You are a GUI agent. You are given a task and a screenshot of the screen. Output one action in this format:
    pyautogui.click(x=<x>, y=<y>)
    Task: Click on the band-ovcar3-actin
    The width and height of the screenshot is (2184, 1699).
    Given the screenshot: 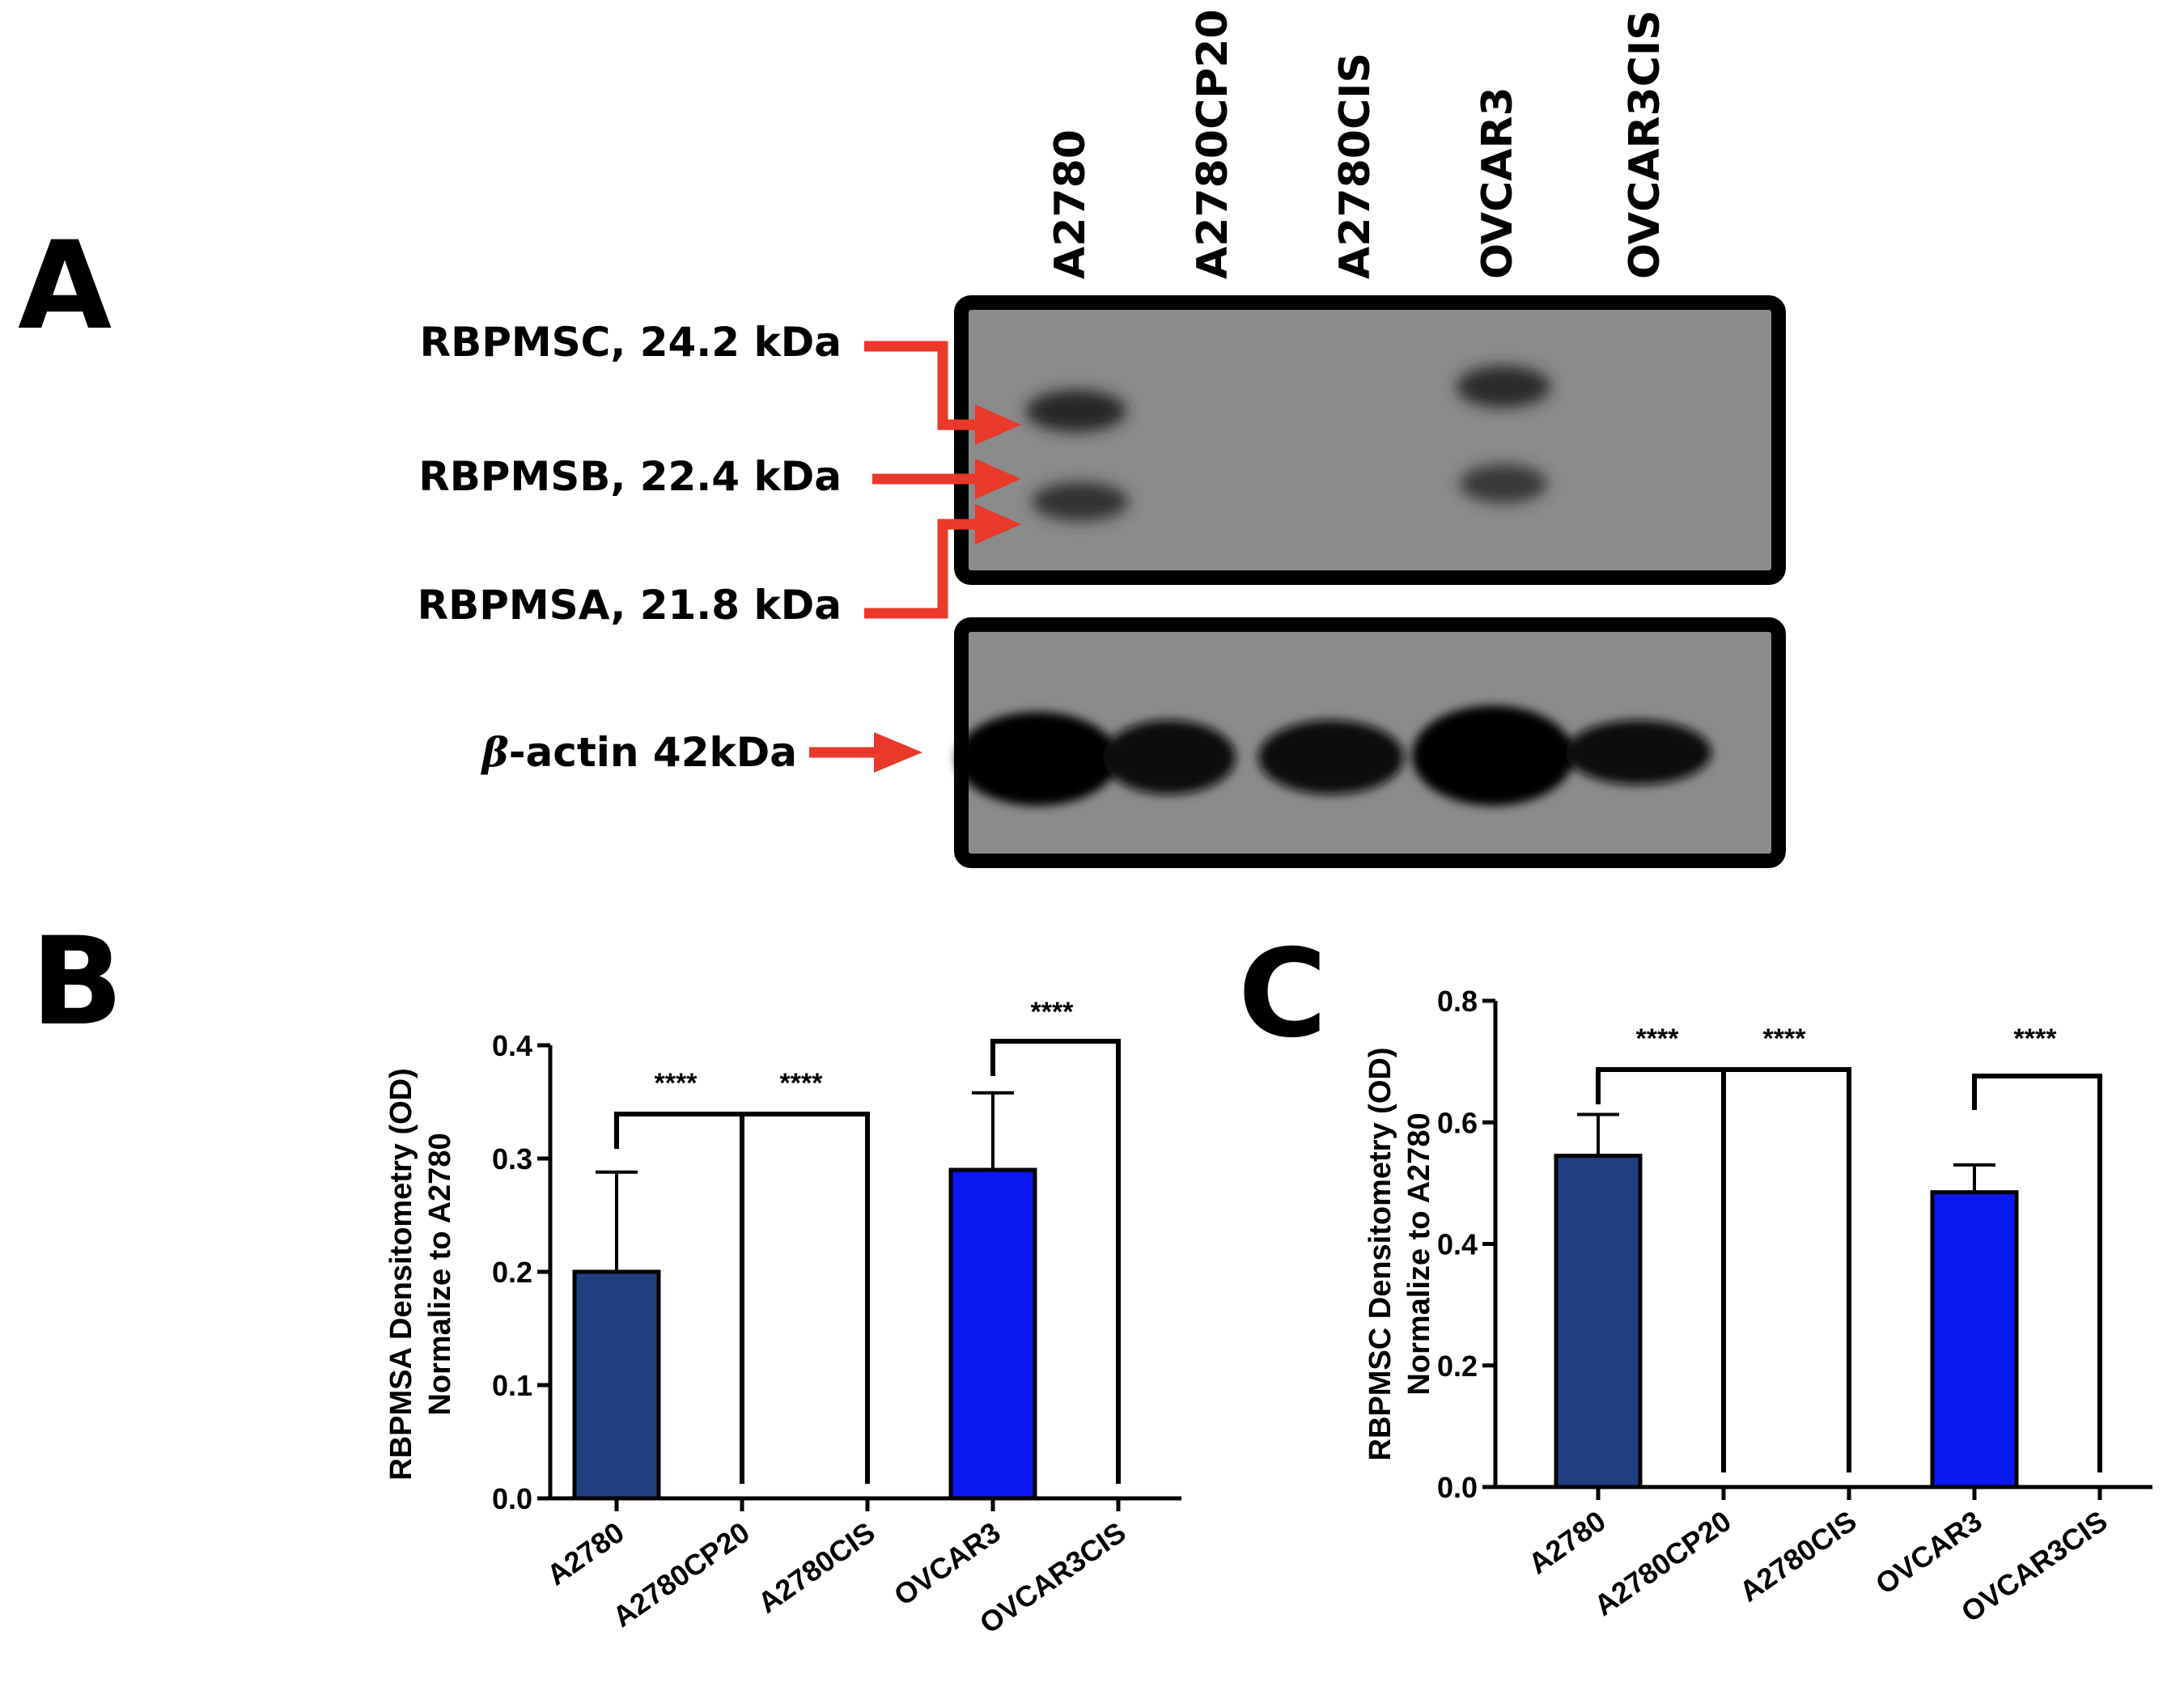 What is the action you would take?
    pyautogui.click(x=1493, y=755)
    